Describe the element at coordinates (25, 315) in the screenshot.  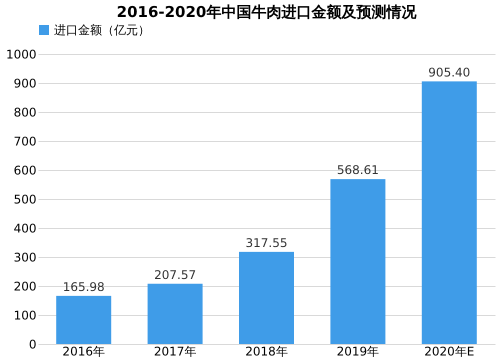
I see `y-tick-label: 100` at that location.